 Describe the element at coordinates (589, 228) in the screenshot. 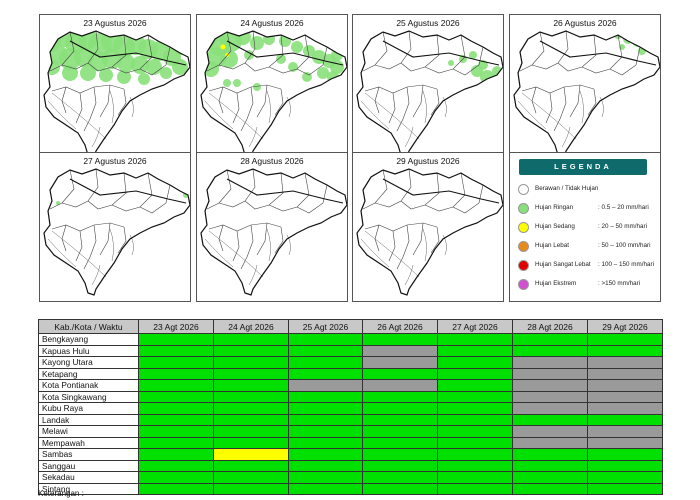

I see `legend-item: Hujan Sedang: 20 – 50 mm/hari` at that location.